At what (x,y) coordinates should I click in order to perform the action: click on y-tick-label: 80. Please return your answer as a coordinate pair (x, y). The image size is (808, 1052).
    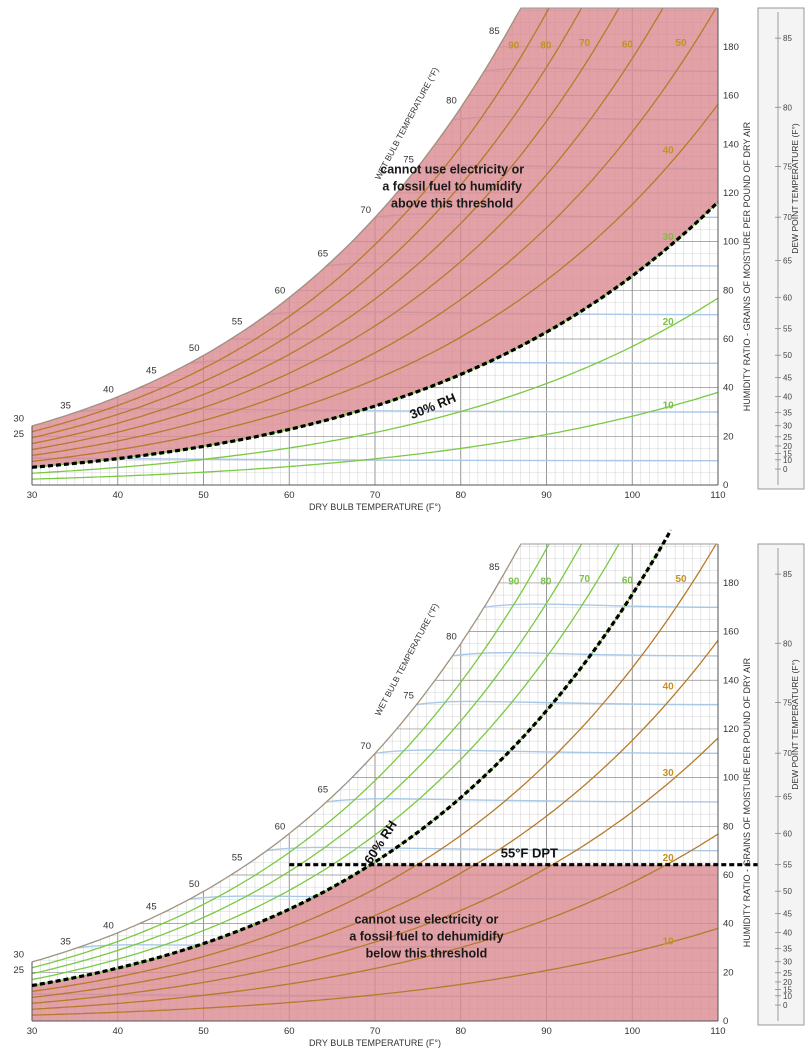
    Looking at the image, I should click on (728, 290).